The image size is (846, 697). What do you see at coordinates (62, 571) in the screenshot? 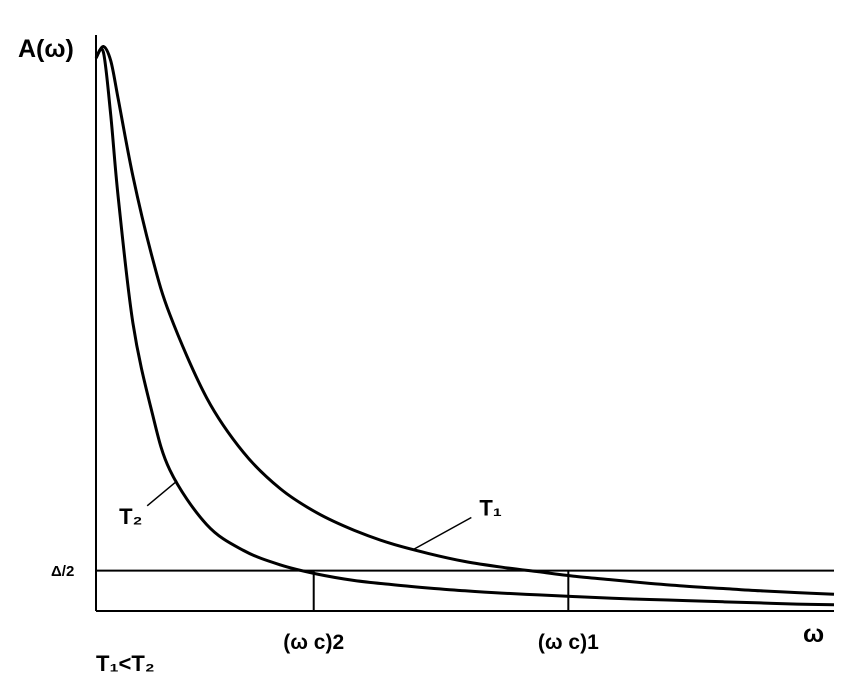
I see `threshold-label: Δ/2` at bounding box center [62, 571].